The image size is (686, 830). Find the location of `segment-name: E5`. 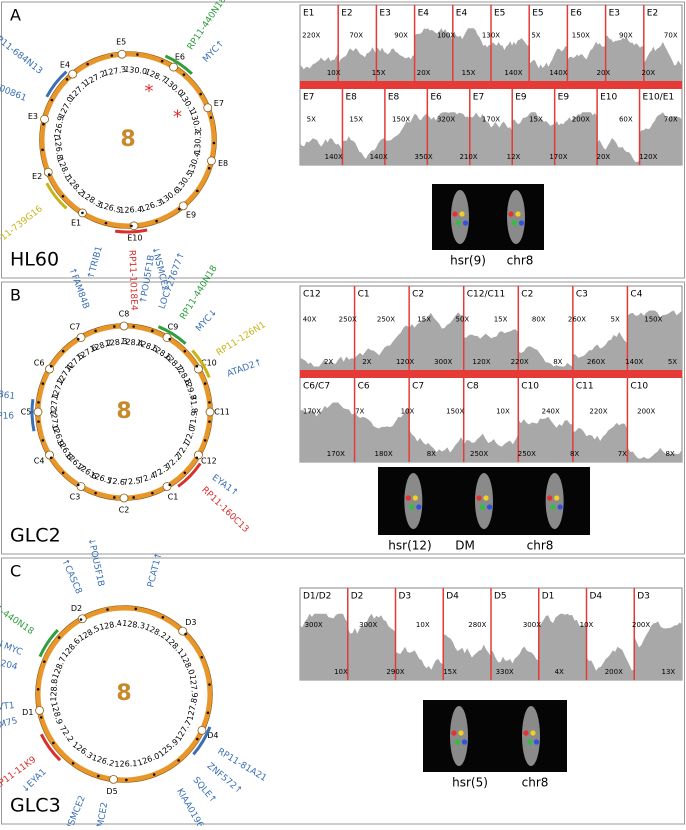

segment-name: E5 is located at coordinates (537, 14).